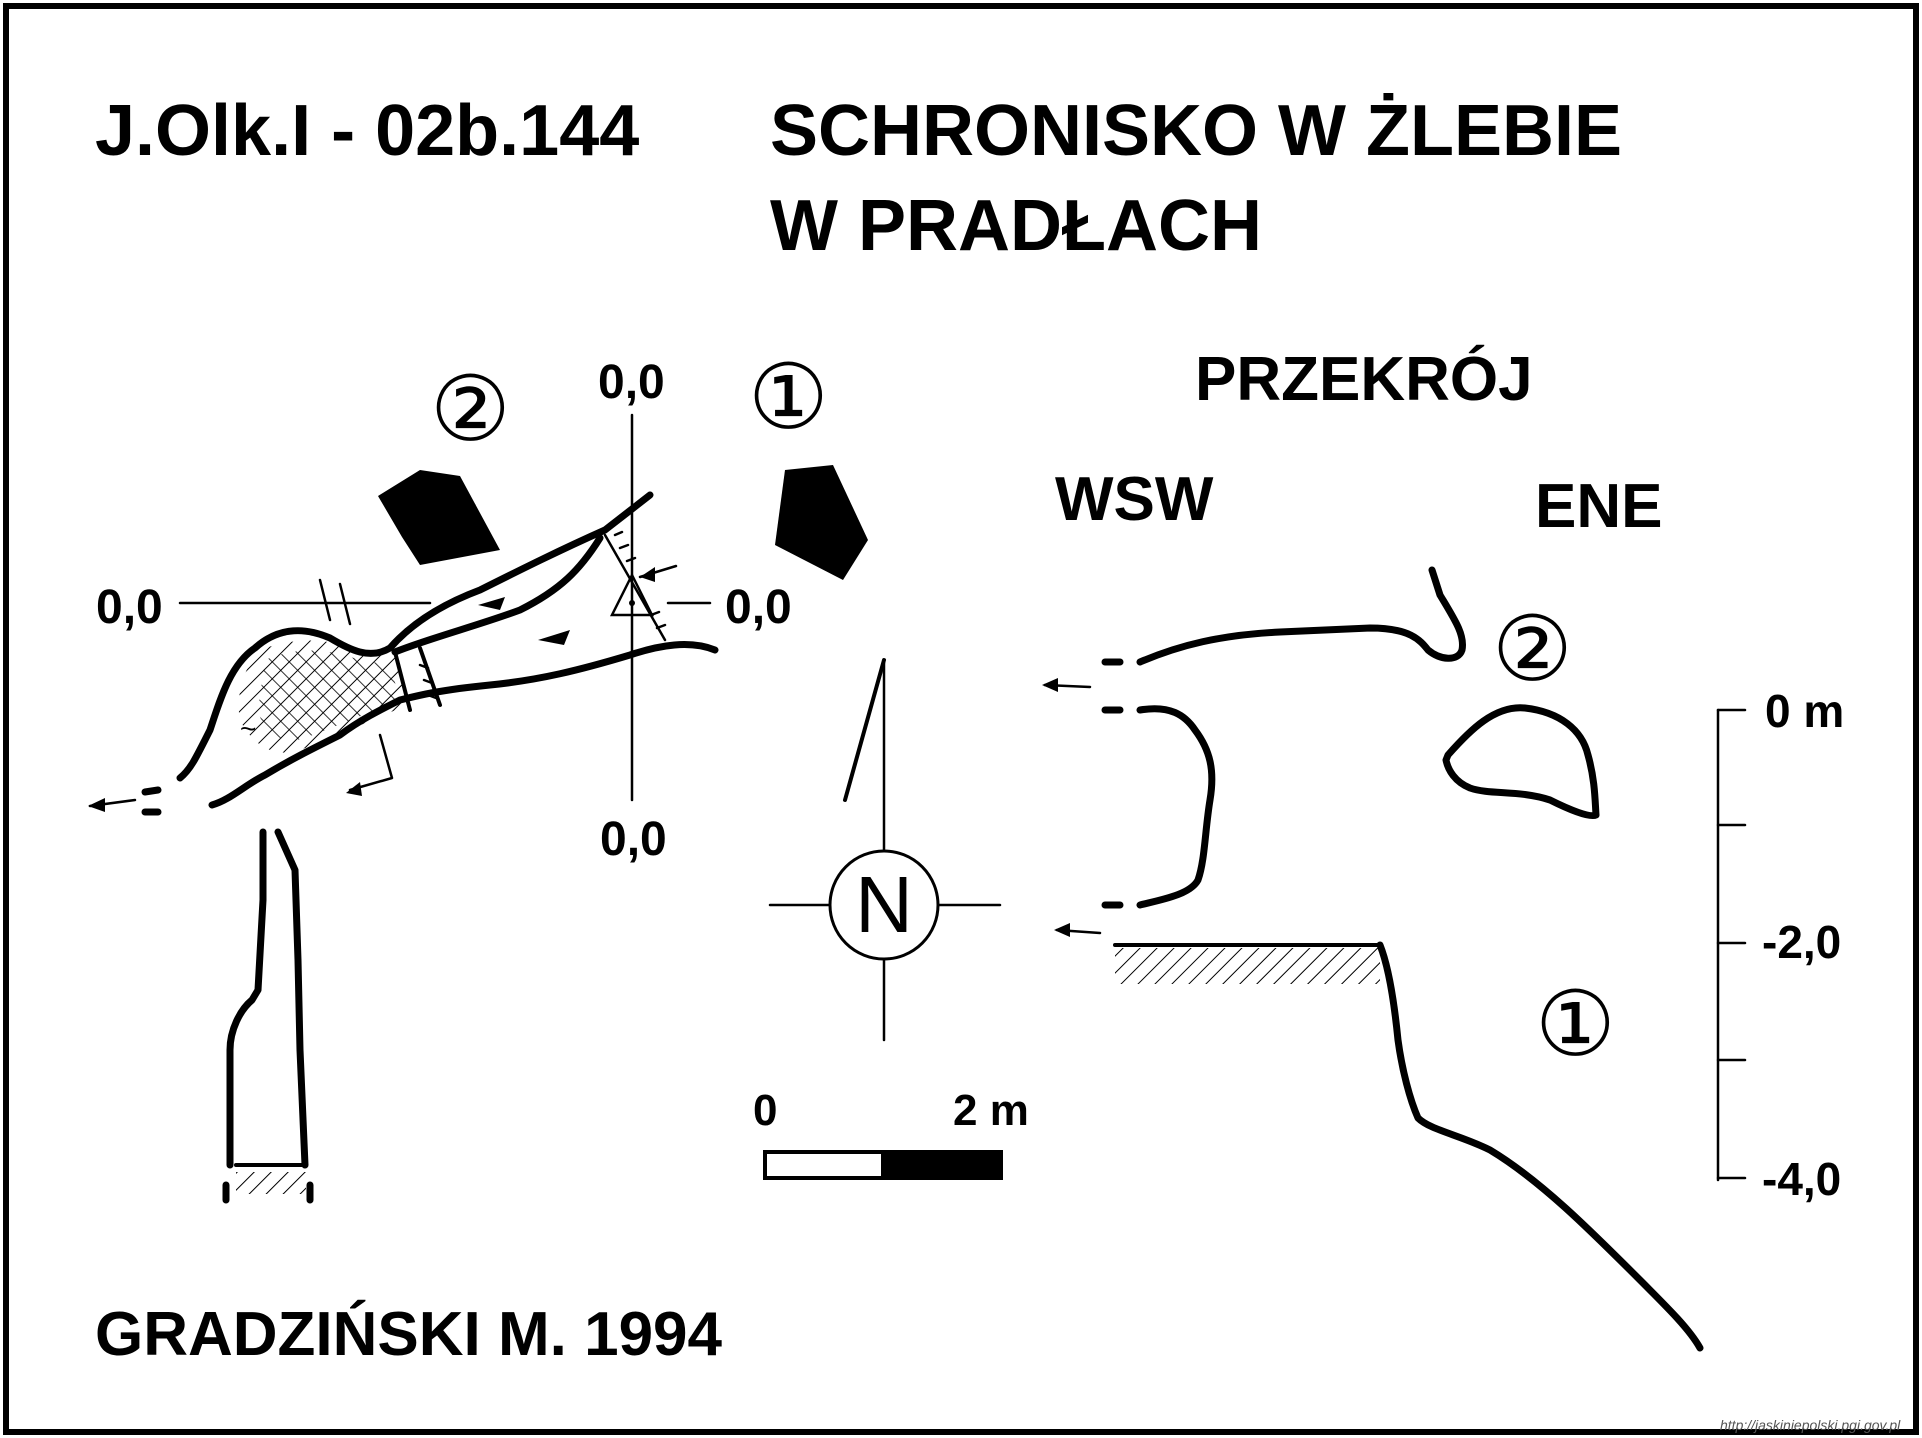 This screenshot has width=1922, height=1438. What do you see at coordinates (991, 1110) in the screenshot?
I see `scale-bar-end-label: 2 m` at bounding box center [991, 1110].